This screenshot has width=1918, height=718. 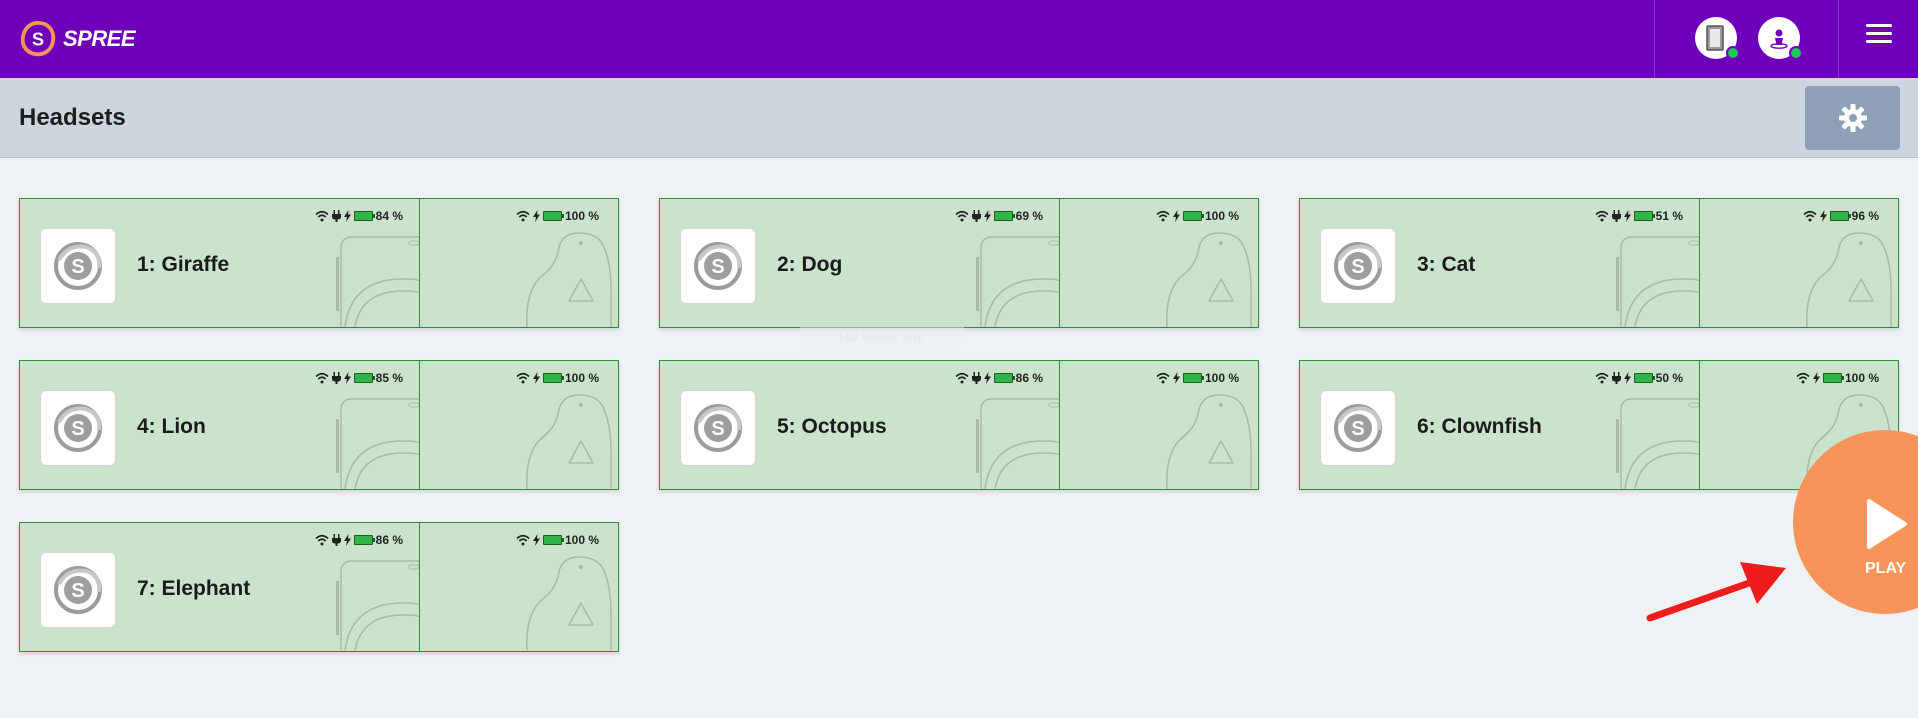 What do you see at coordinates (389, 540) in the screenshot?
I see `headset-battery-level: 86 %` at bounding box center [389, 540].